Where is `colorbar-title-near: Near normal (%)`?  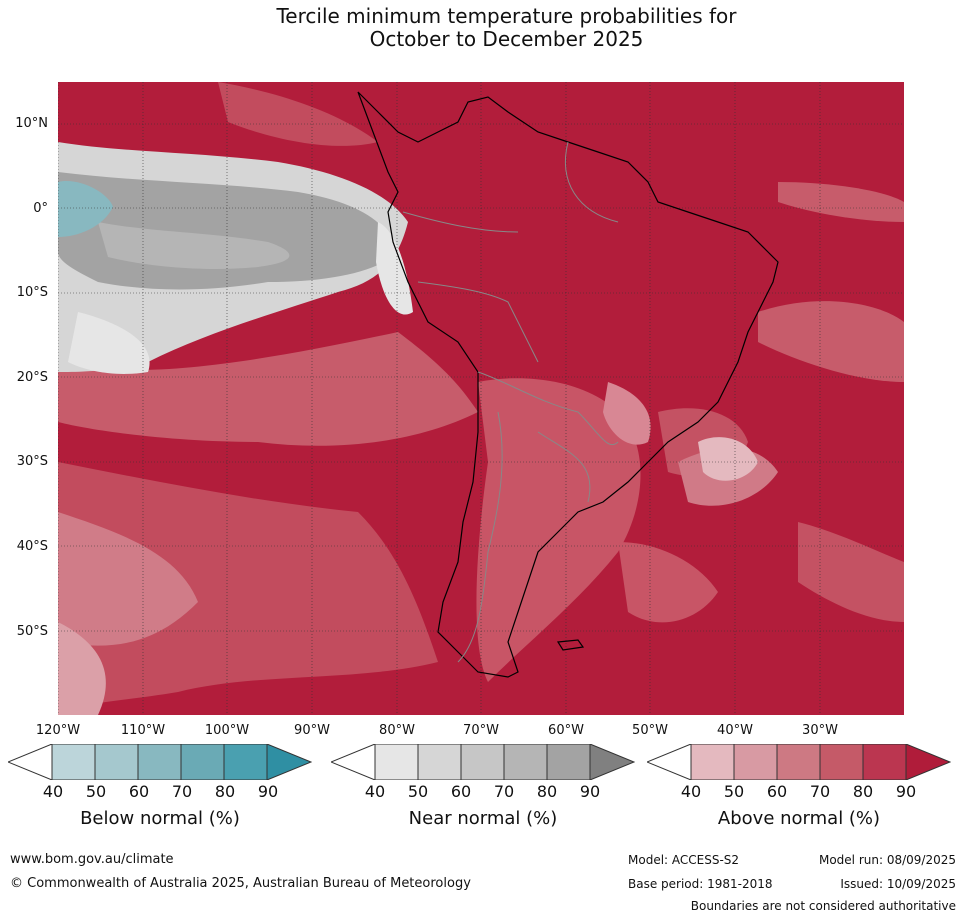 colorbar-title-near: Near normal (%) is located at coordinates (483, 818).